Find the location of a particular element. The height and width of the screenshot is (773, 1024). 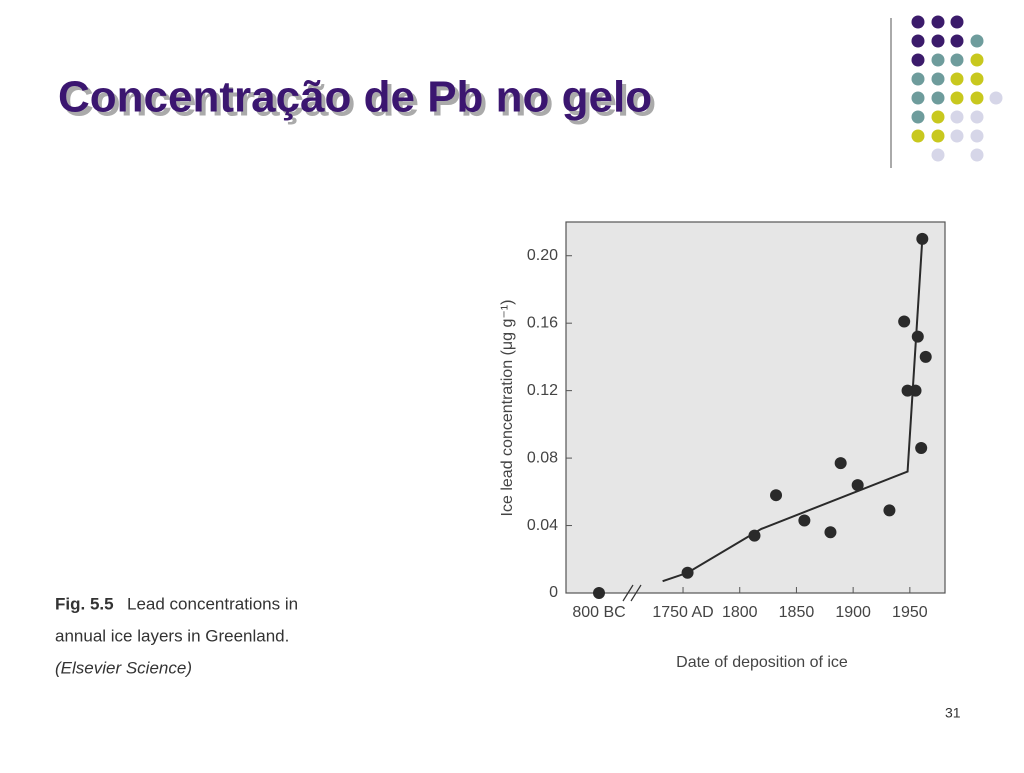

caption-line: (Elsevier Science) is located at coordinates (123, 667).